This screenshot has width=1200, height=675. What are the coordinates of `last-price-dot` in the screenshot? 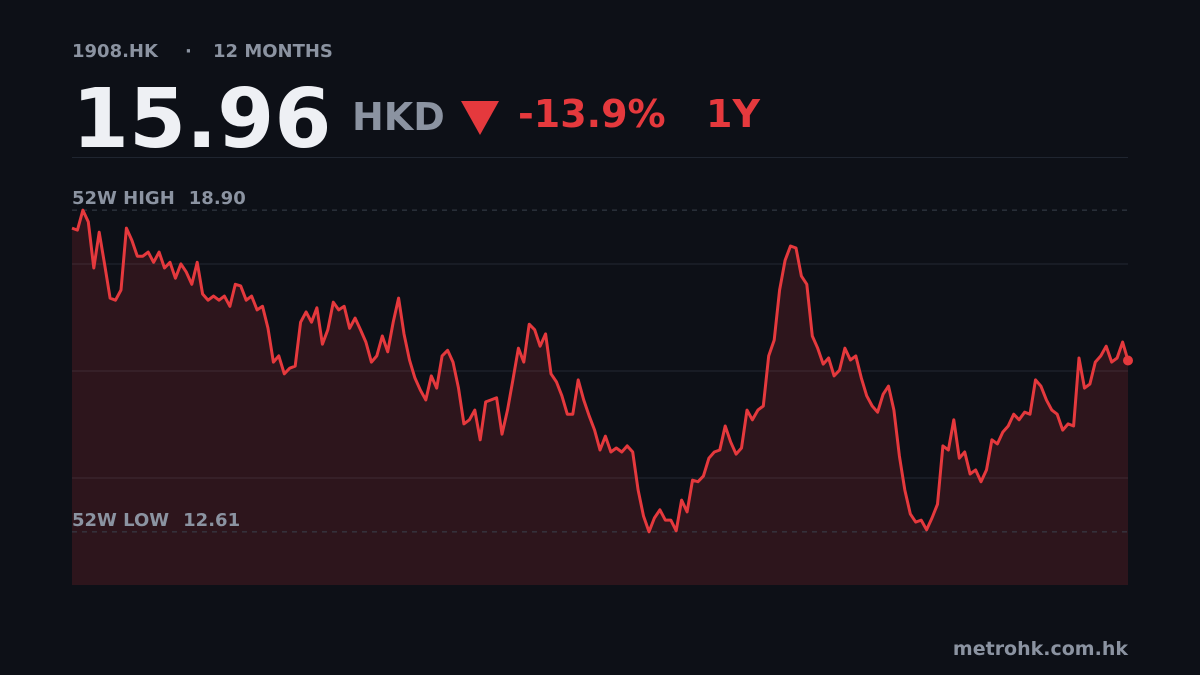 It's located at (1128, 360).